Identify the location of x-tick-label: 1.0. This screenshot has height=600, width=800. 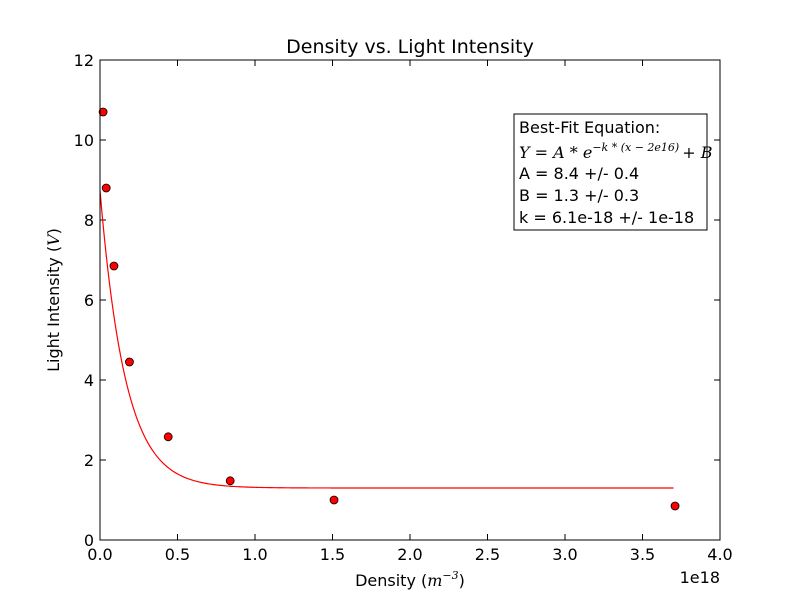
(254, 554).